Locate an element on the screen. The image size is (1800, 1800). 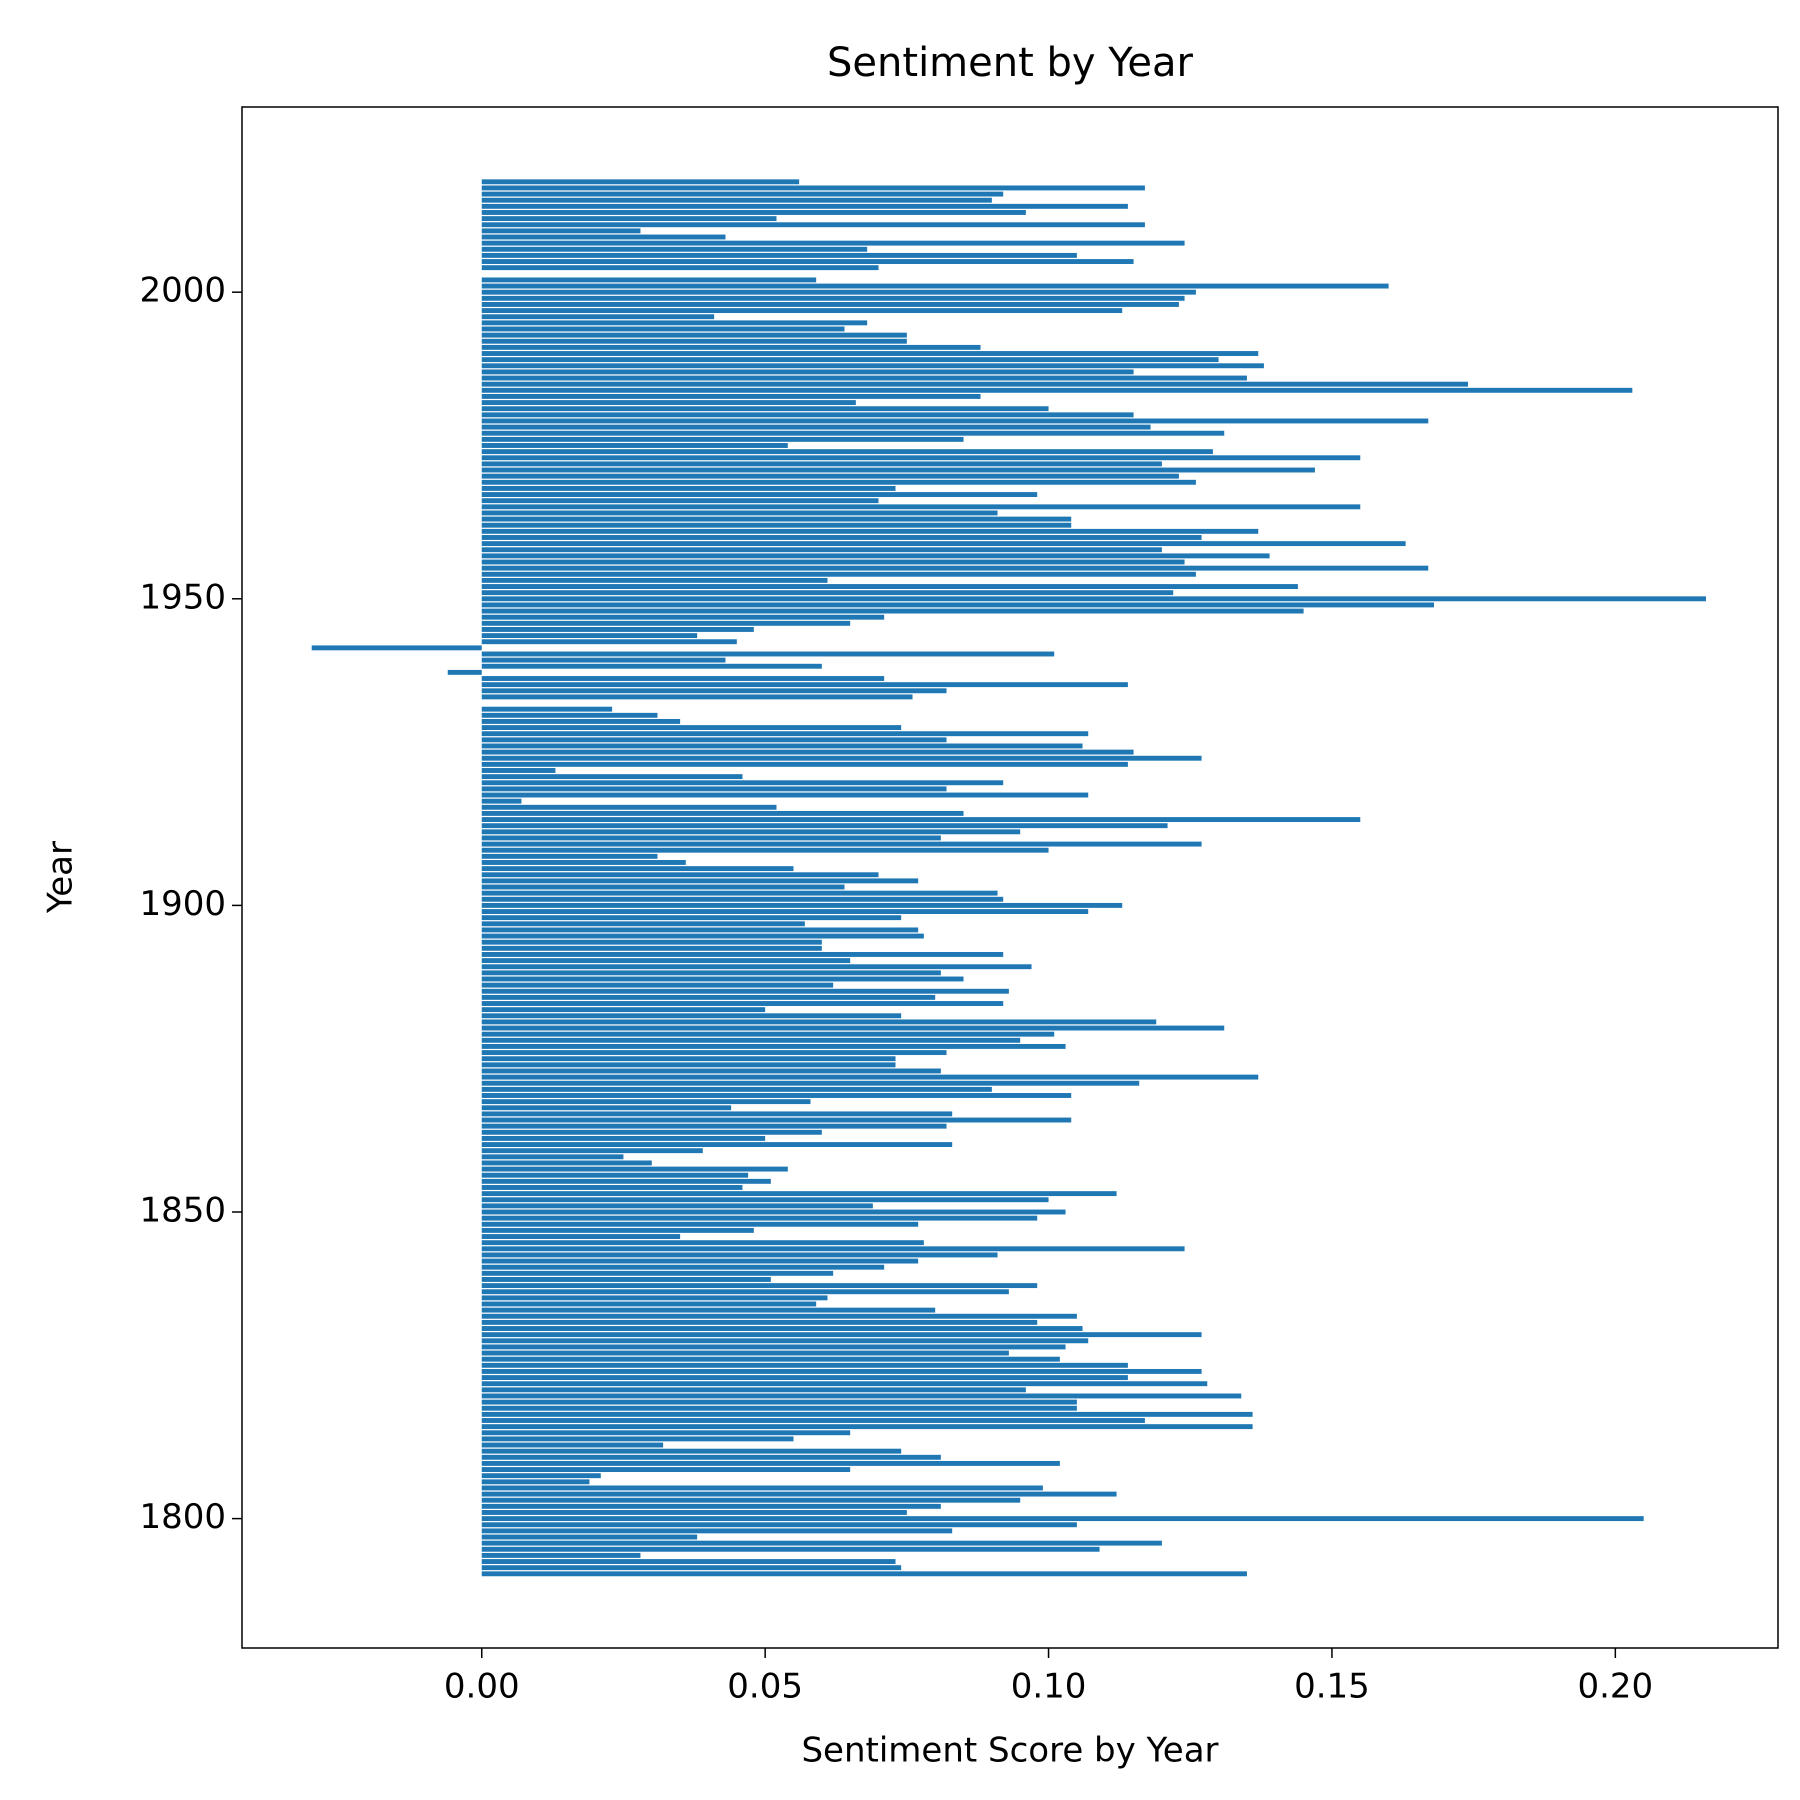
y-tick-label: 1900 is located at coordinates (182, 904).